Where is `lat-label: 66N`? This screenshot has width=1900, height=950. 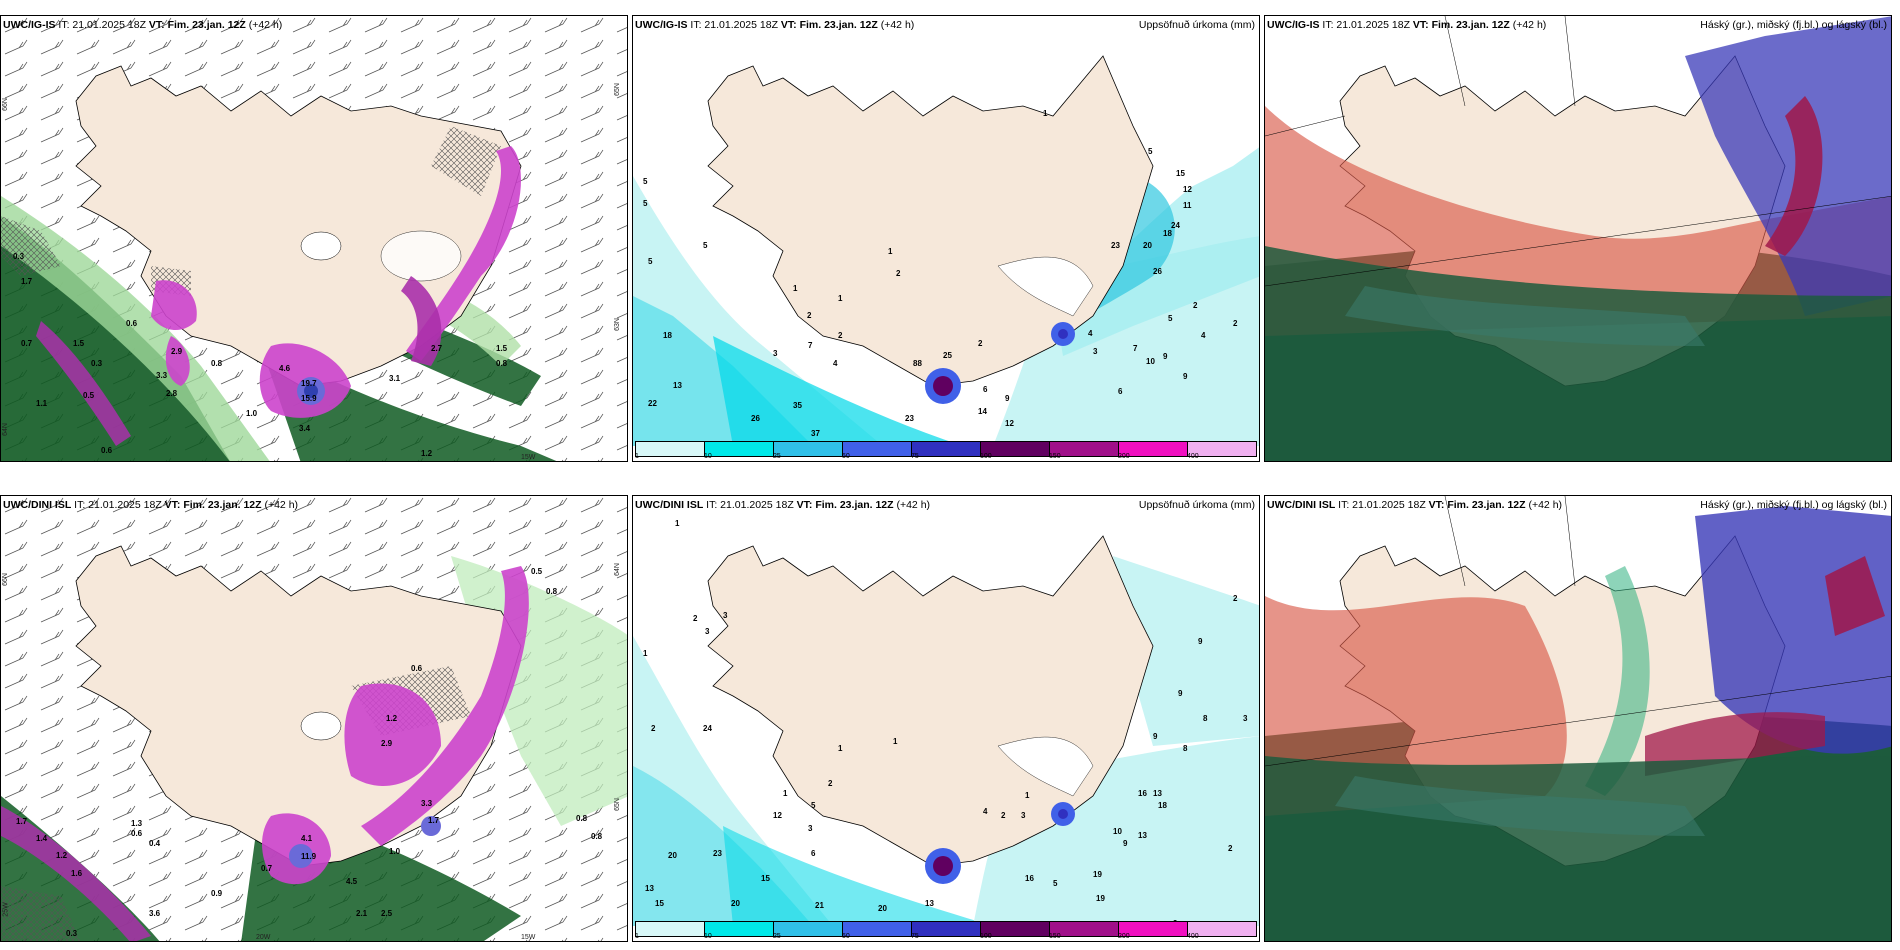 lat-label: 66N is located at coordinates (5, 104).